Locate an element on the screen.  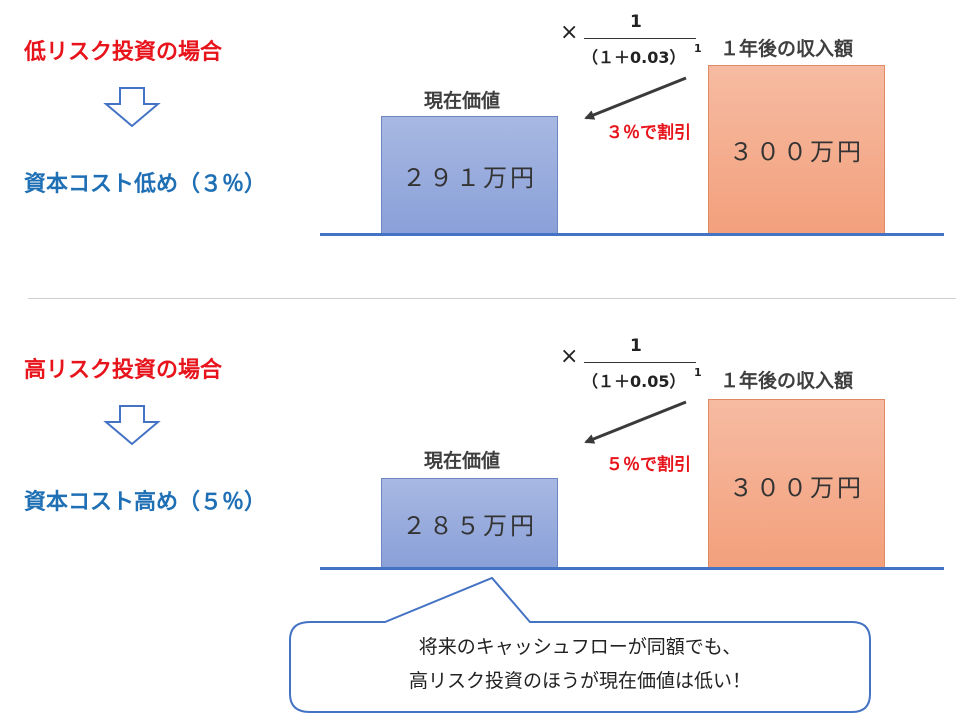
callout-bubble is located at coordinates (580, 644).